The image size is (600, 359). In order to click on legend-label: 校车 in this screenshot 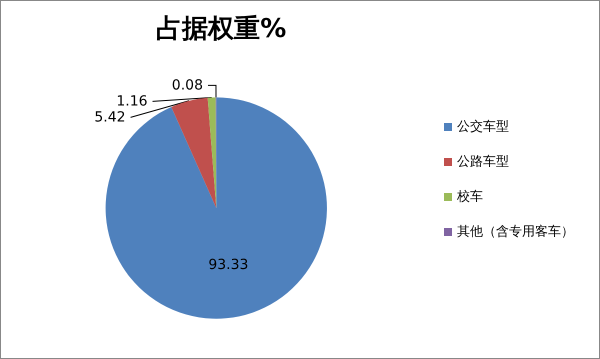, I will do `click(469, 197)`.